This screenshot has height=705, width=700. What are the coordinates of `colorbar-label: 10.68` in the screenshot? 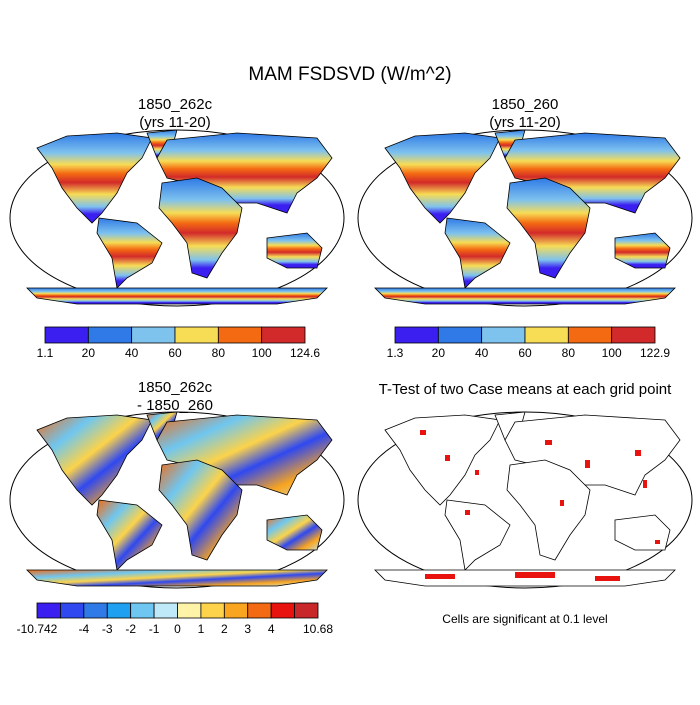 It's located at (318, 629).